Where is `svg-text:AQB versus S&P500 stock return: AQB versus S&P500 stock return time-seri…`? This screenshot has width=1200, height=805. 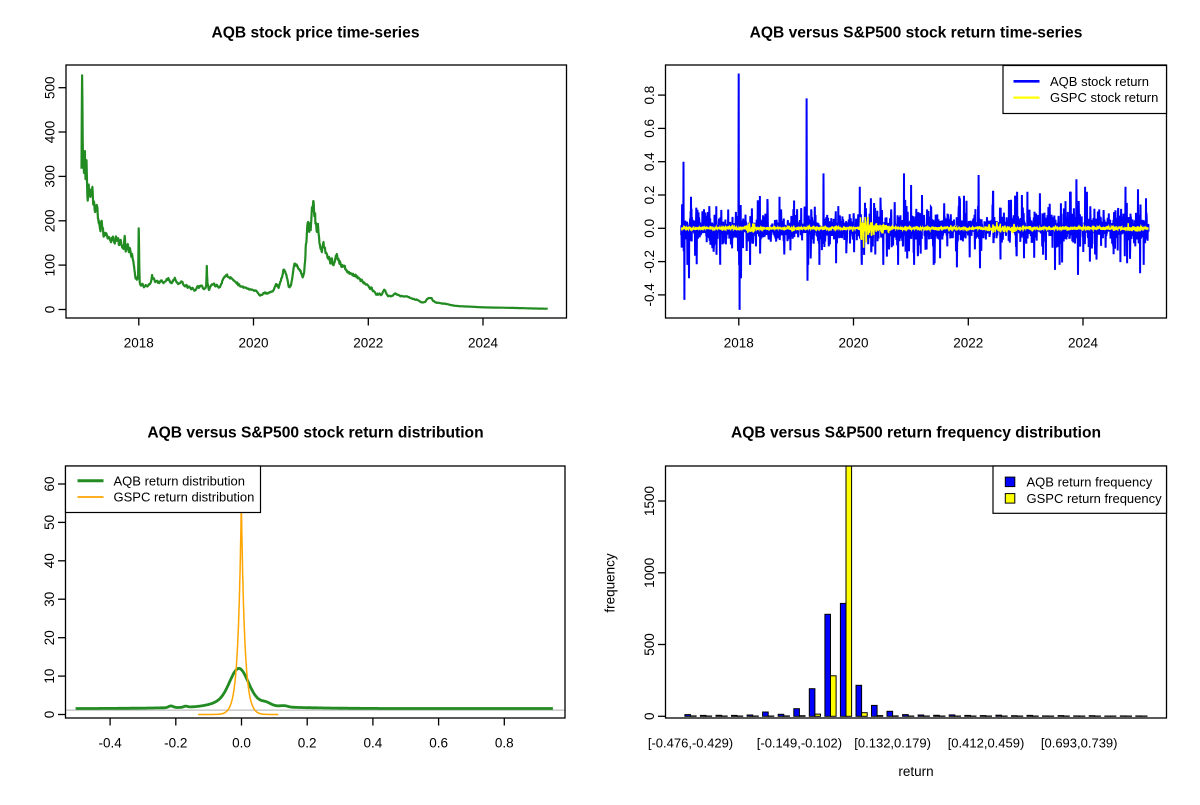
svg-text:AQB versus S&P500 stock return: AQB versus S&P500 stock return time-seri… is located at coordinates (916, 33).